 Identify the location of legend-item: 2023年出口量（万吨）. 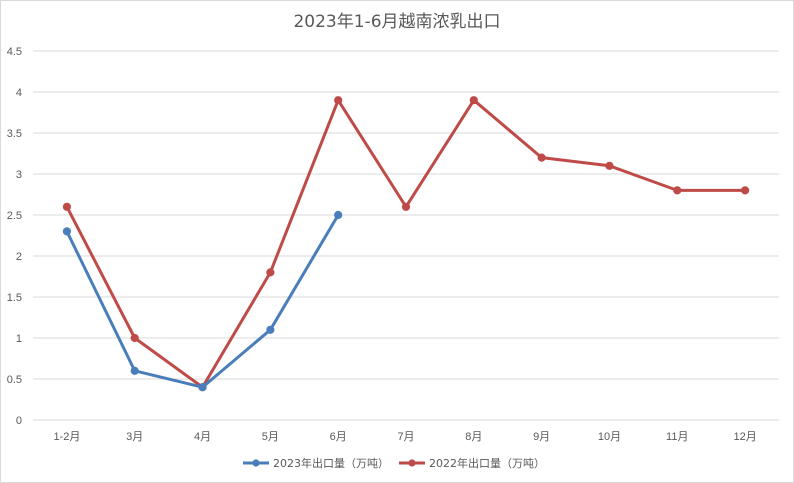
(316, 463).